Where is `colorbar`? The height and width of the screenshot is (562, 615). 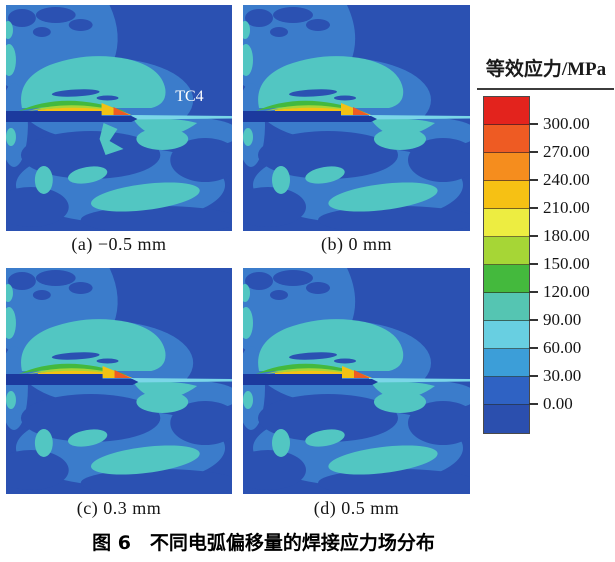 colorbar is located at coordinates (506, 265).